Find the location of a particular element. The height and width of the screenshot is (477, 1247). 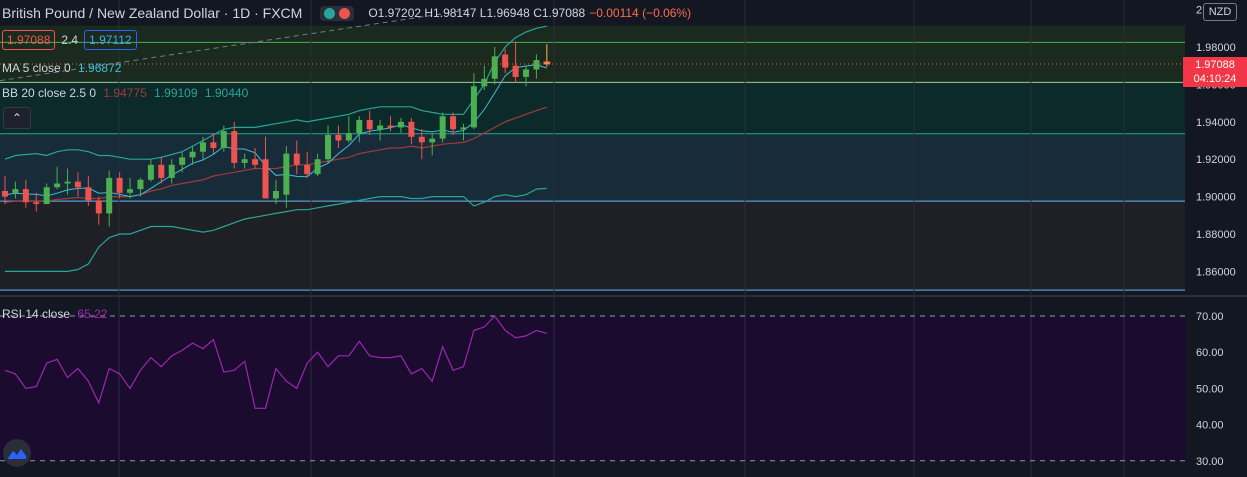

rsi-legend: RSI 14 close 65.22 is located at coordinates (54, 314).